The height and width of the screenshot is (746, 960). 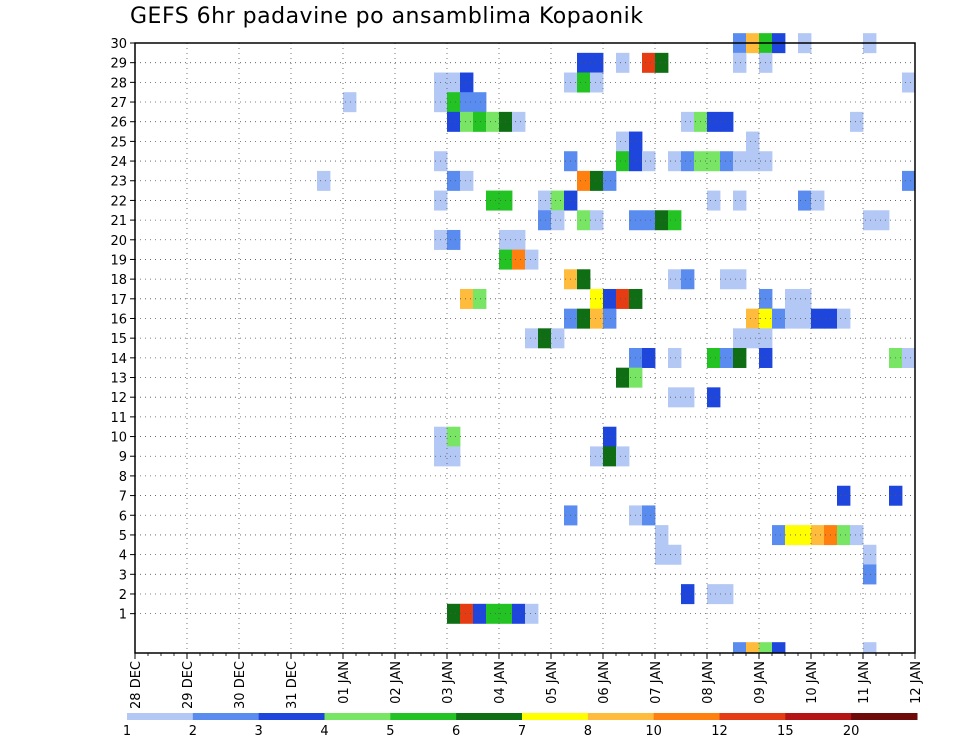 I want to click on cell-row2-col45, so click(x=727, y=594).